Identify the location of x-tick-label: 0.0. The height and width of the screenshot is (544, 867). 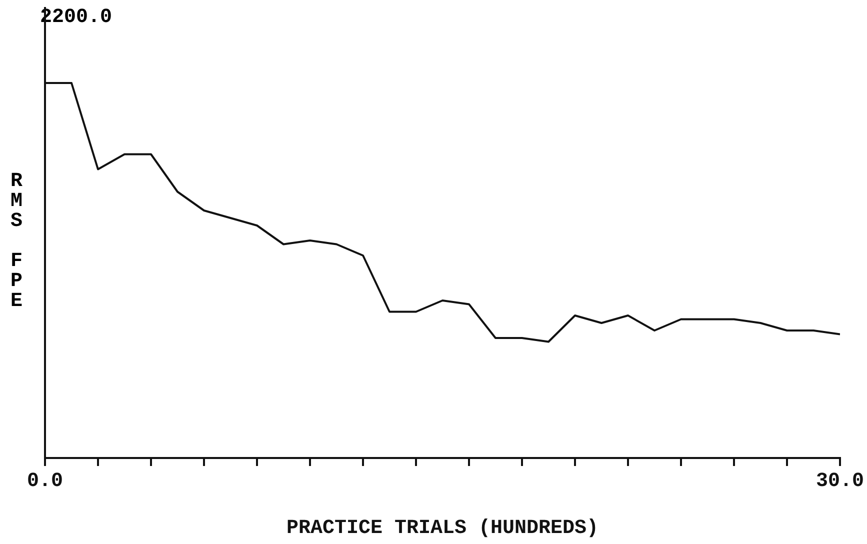
(45, 482).